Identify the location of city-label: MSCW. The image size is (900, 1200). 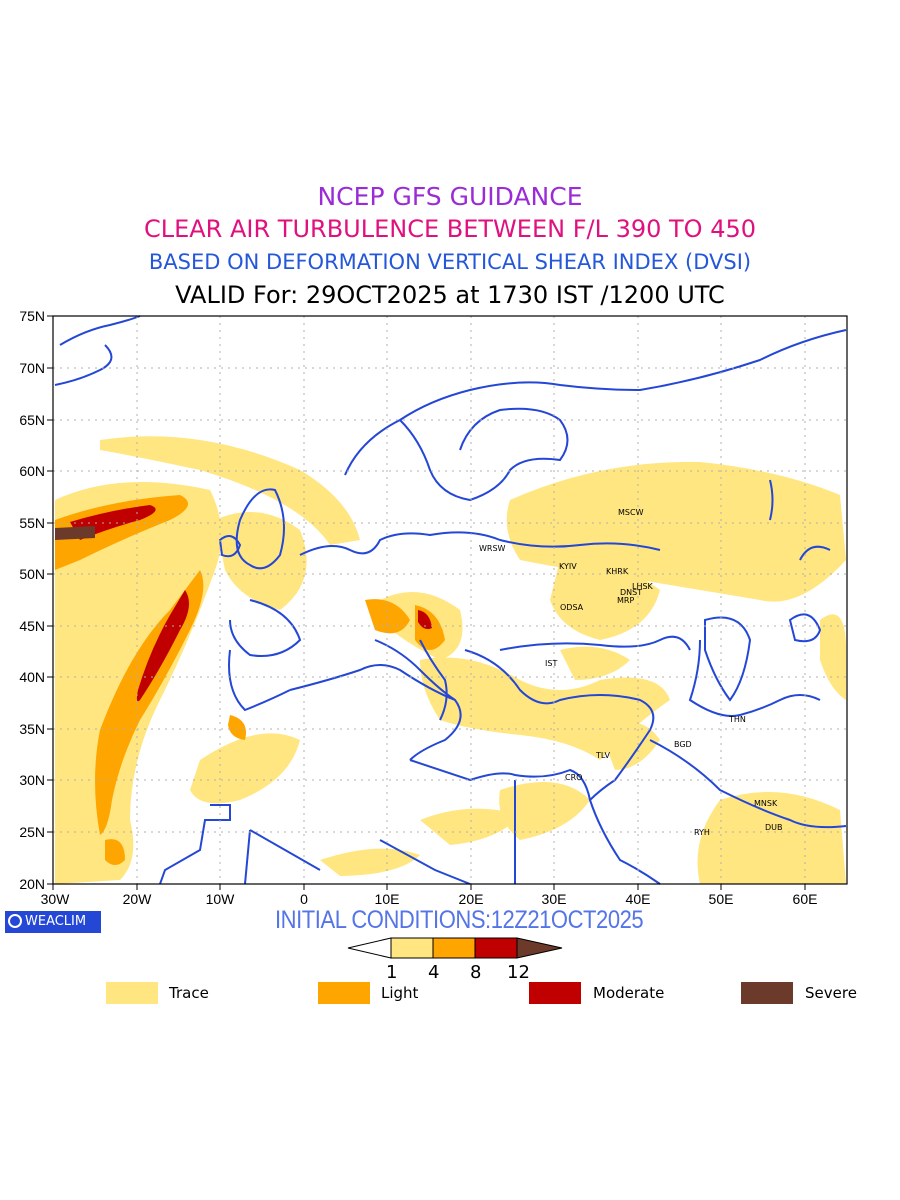
(631, 512).